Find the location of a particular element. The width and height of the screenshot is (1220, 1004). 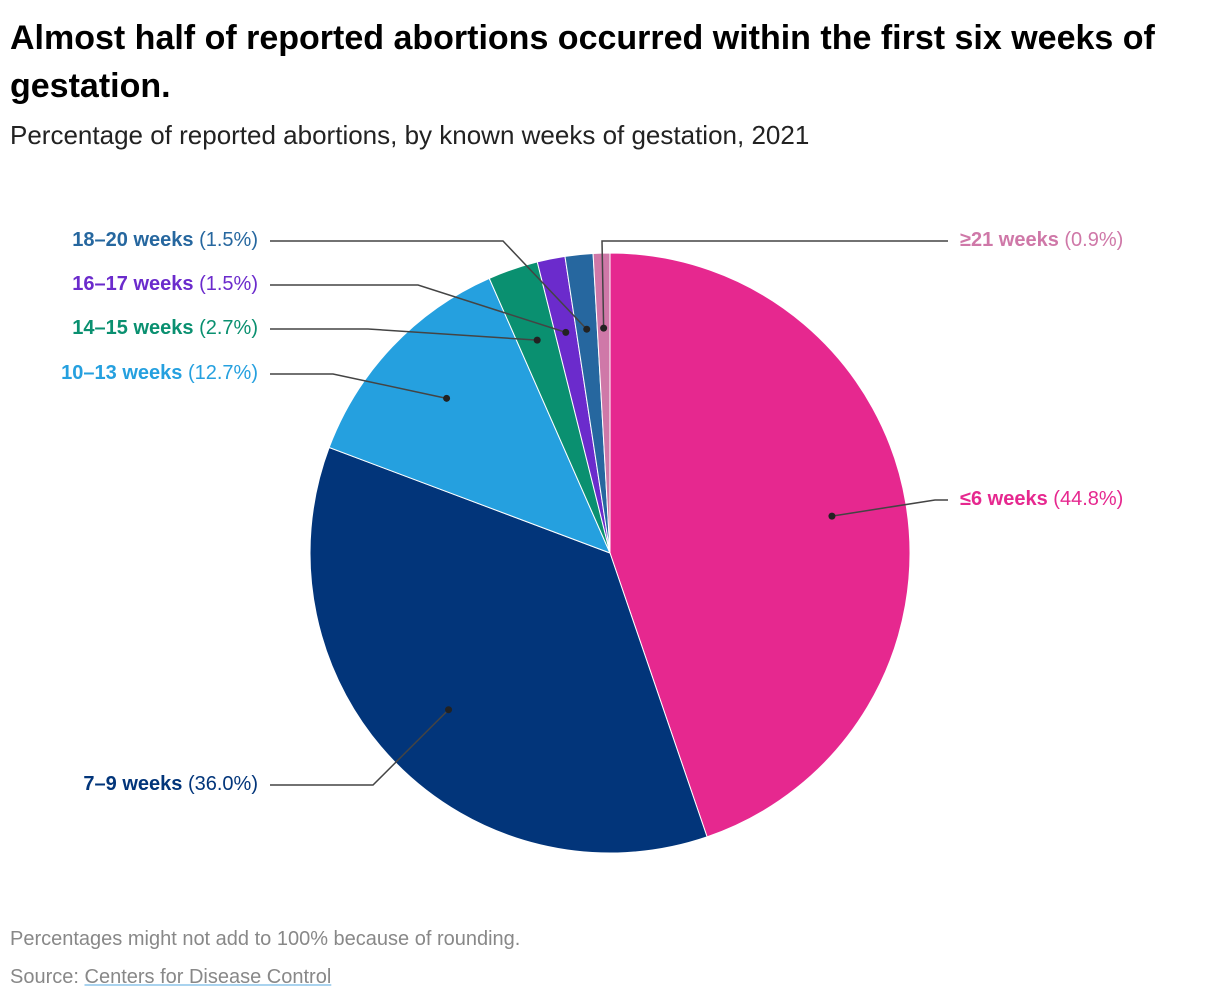

slice-label: 10–13 weeks (12.7%) is located at coordinates (159, 373).